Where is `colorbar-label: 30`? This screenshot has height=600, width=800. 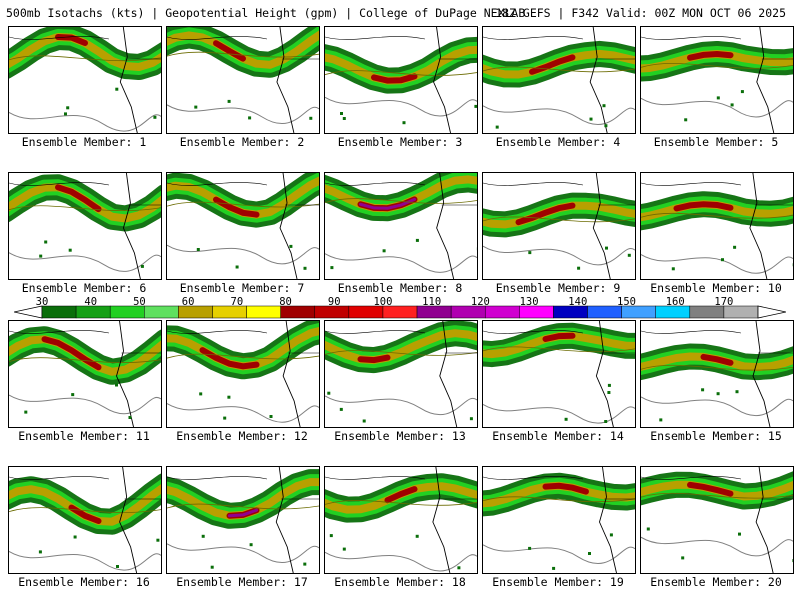 colorbar-label: 30 is located at coordinates (42, 302).